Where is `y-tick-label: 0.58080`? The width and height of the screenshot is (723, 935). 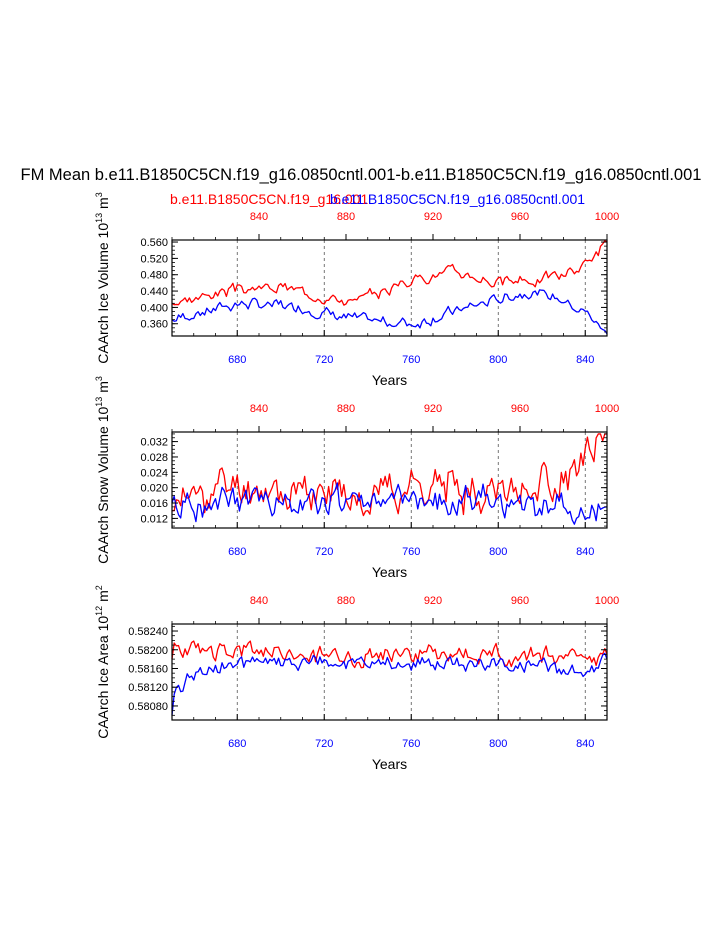 y-tick-label: 0.58080 is located at coordinates (148, 707).